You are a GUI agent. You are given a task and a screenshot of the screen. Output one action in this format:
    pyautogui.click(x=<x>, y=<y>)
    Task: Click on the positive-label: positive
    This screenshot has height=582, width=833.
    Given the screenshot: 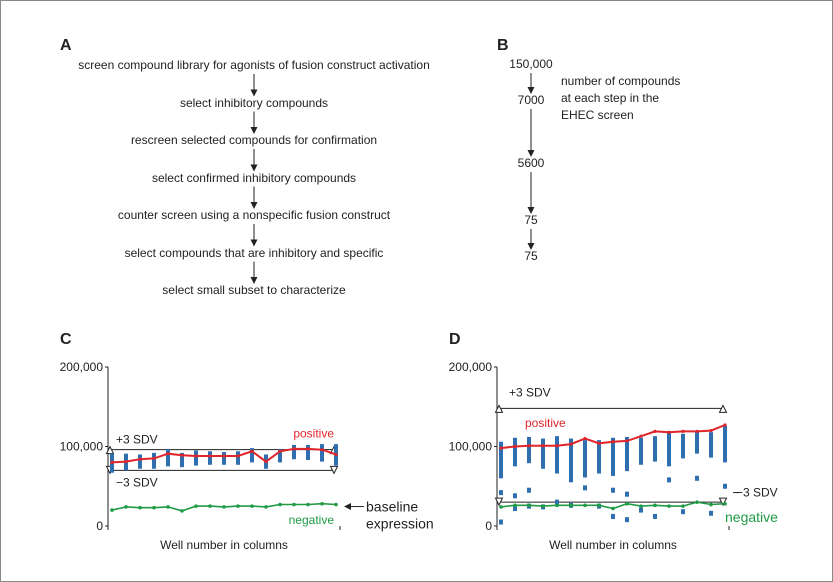 What is the action you would take?
    pyautogui.click(x=313, y=434)
    